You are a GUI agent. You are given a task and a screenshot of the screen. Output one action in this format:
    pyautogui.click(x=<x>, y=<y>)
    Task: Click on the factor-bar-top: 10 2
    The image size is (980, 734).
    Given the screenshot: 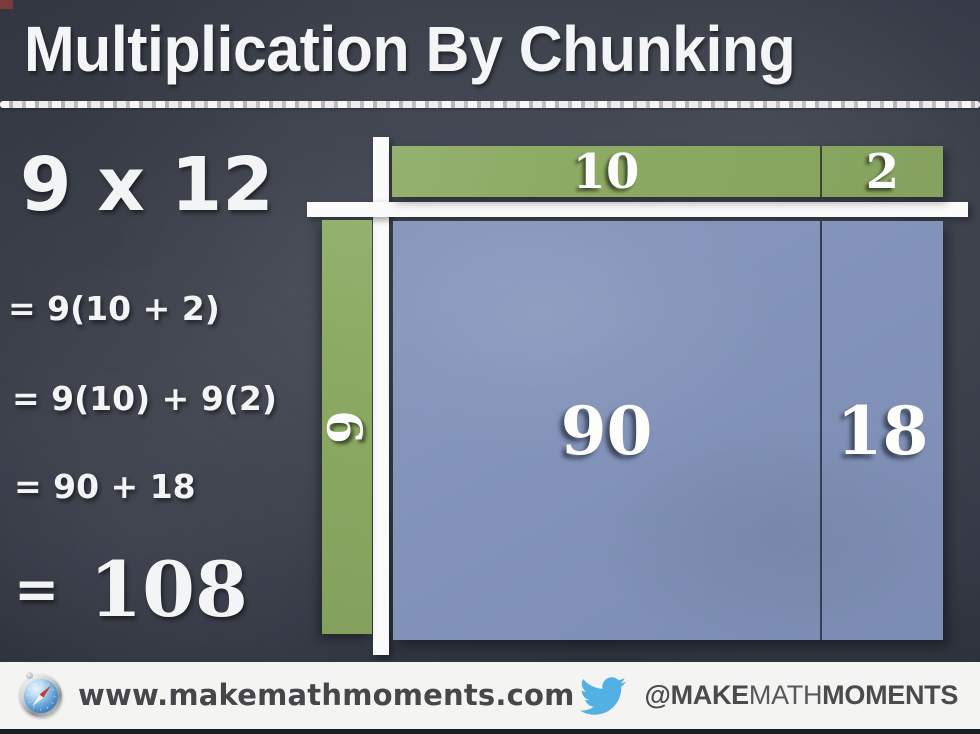 What is the action you would take?
    pyautogui.click(x=667, y=171)
    